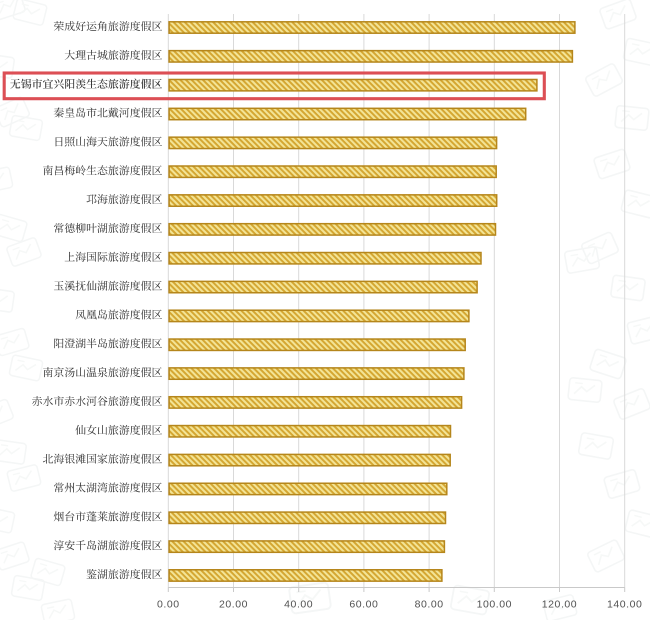 Image resolution: width=650 pixels, height=620 pixels. Describe the element at coordinates (298, 605) in the screenshot. I see `svg-text: 40.00` at that location.